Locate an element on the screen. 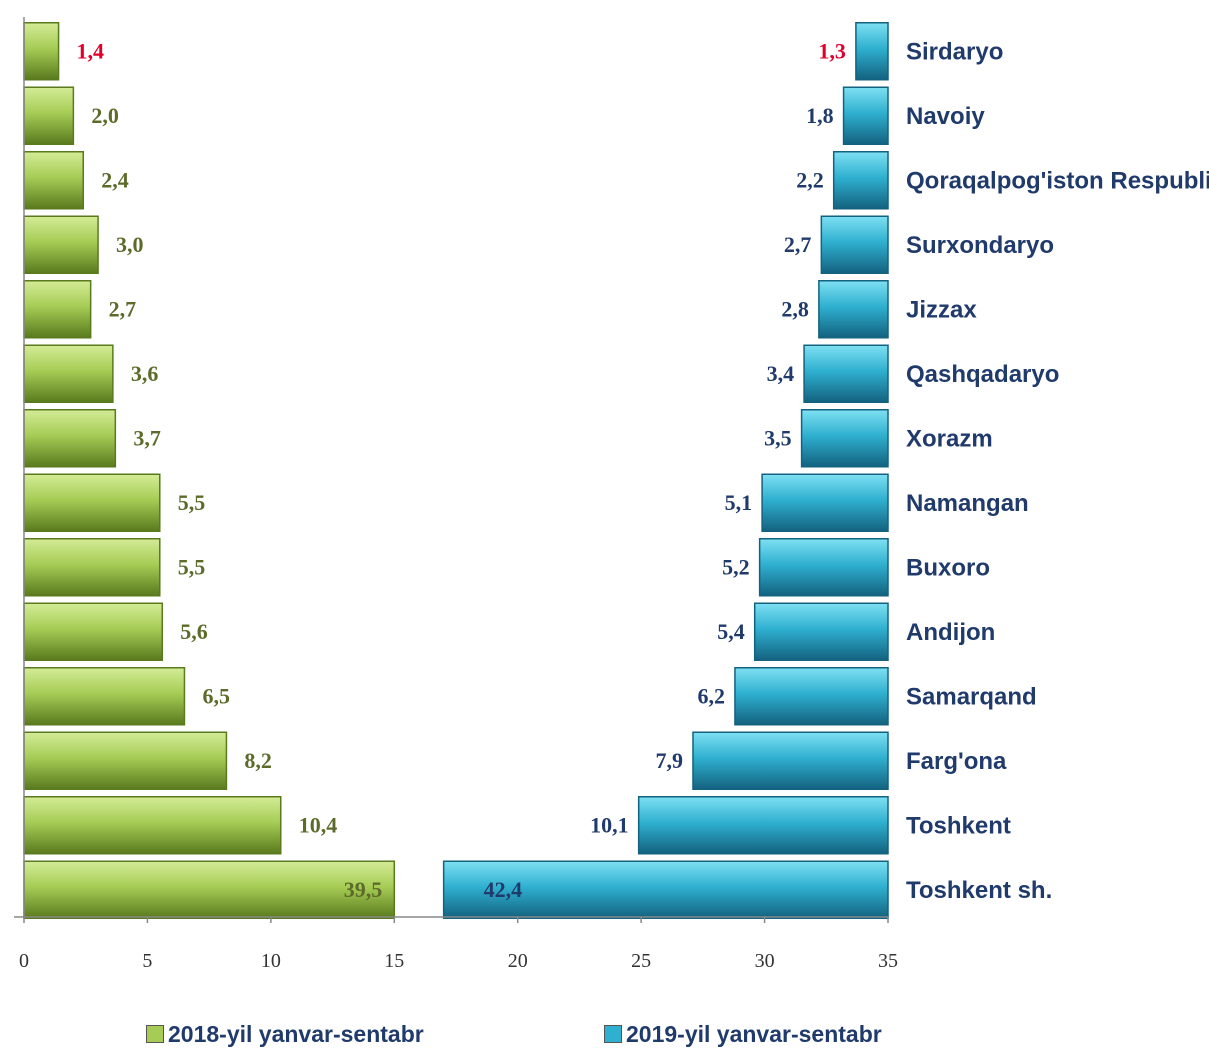 The height and width of the screenshot is (1055, 1209). legend-label-2018: 2018-yil yanvar-sentabr is located at coordinates (296, 1033).